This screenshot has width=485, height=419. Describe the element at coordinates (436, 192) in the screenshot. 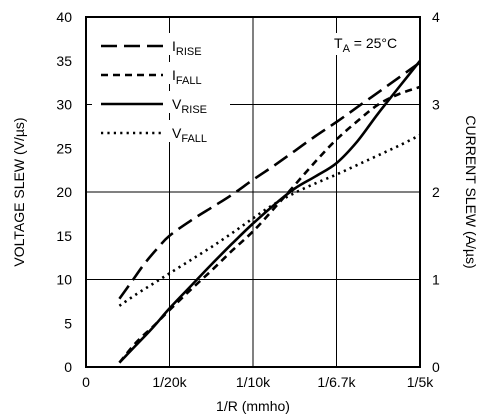

I see `y2-tick-label: 2` at that location.